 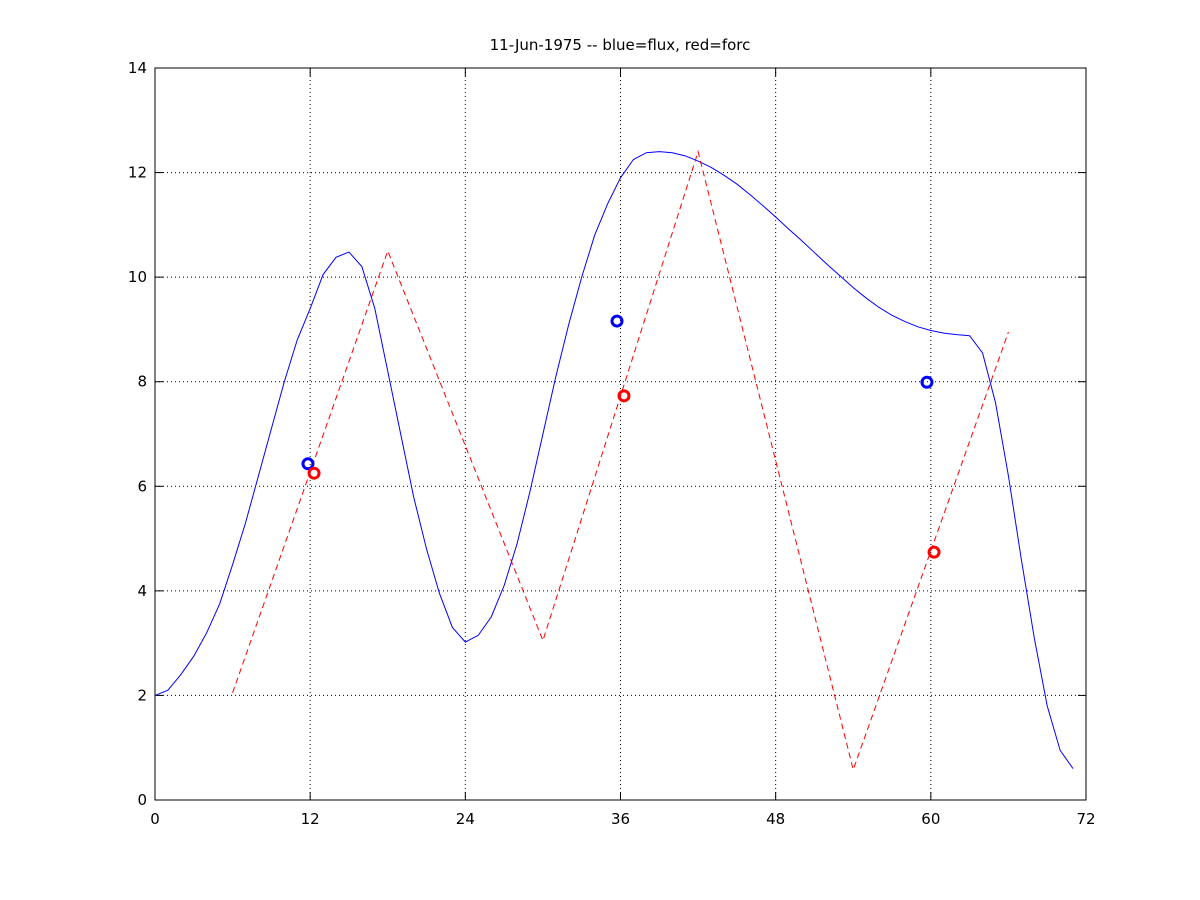 I want to click on x-tick-label: 72, so click(x=1085, y=819).